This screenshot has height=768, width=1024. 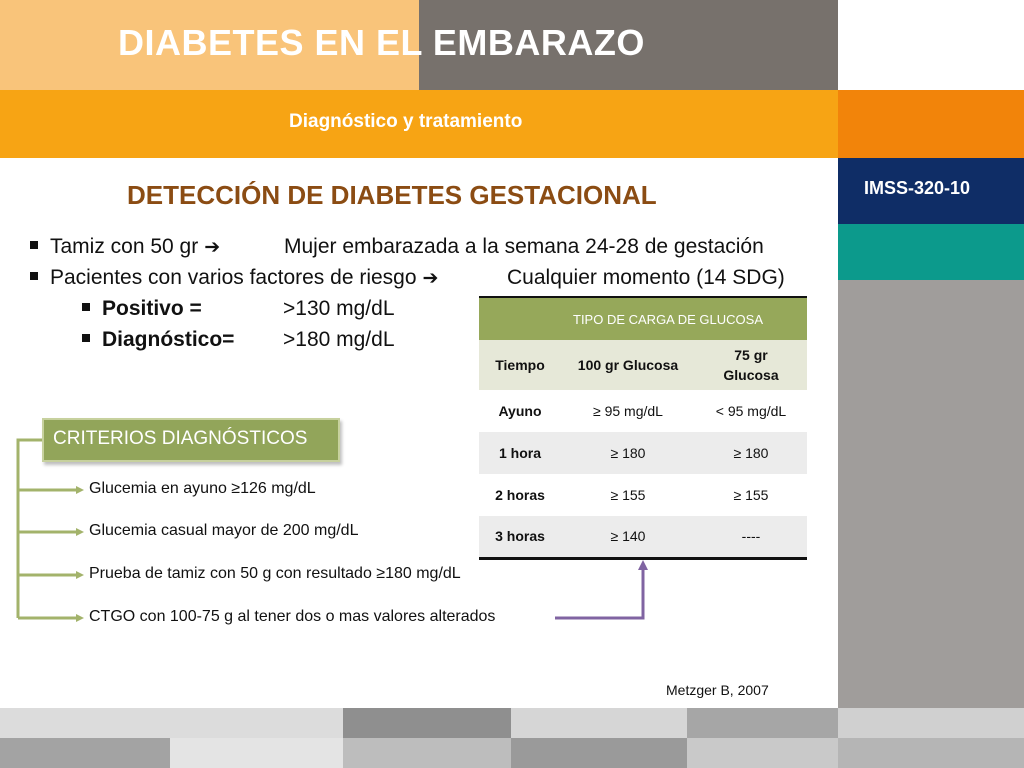 What do you see at coordinates (931, 124) in the screenshot?
I see `subtitle-band-accent` at bounding box center [931, 124].